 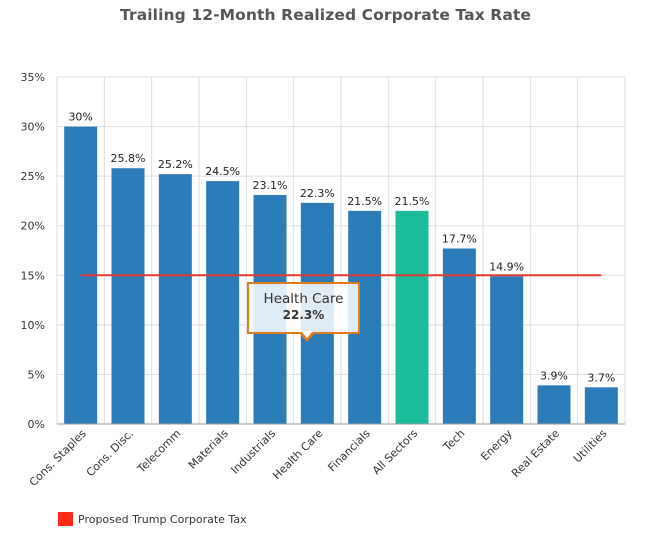 What do you see at coordinates (58, 458) in the screenshot?
I see `x-tick-label: Cons. Staples` at bounding box center [58, 458].